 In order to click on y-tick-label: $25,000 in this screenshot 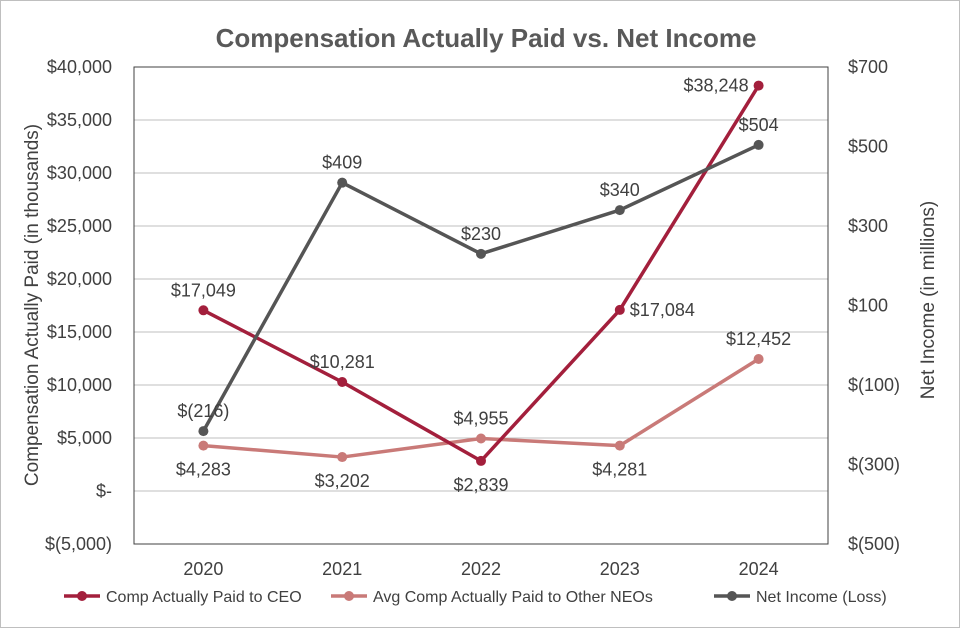, I will do `click(79, 226)`.